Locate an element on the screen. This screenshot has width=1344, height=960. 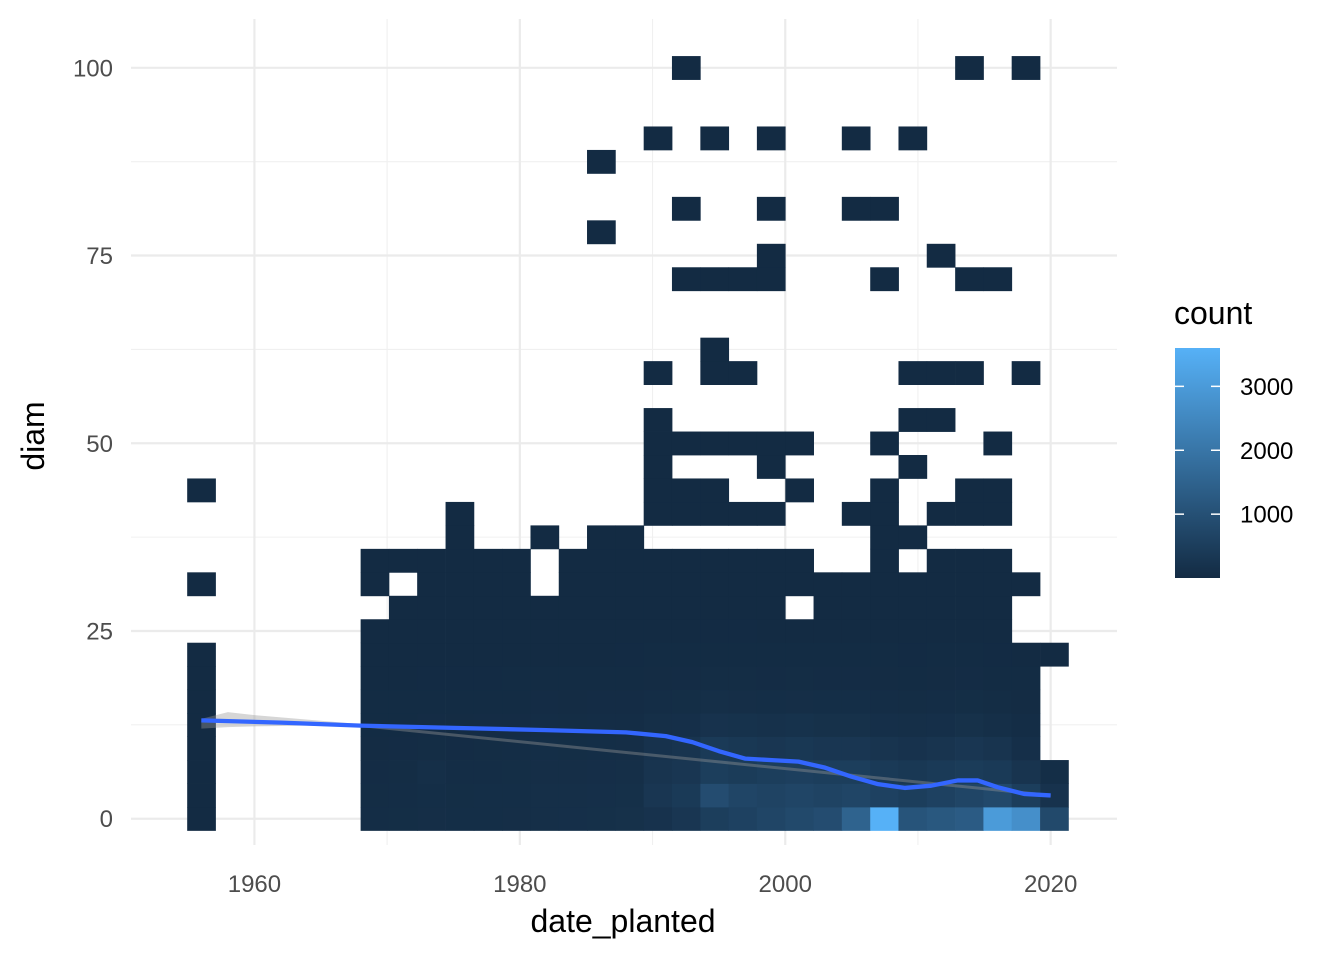
y-tick-label: 100 is located at coordinates (93, 68).